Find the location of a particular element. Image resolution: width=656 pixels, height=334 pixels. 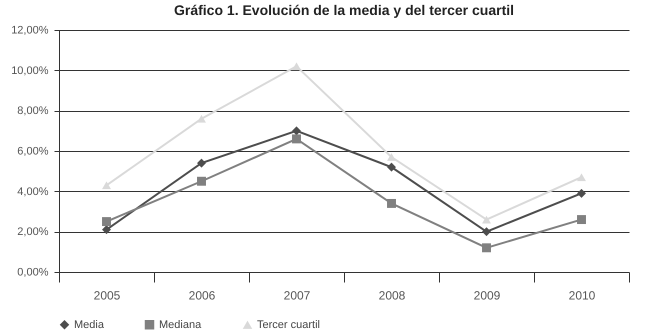

legend-label: Tercer cuartil is located at coordinates (288, 324).